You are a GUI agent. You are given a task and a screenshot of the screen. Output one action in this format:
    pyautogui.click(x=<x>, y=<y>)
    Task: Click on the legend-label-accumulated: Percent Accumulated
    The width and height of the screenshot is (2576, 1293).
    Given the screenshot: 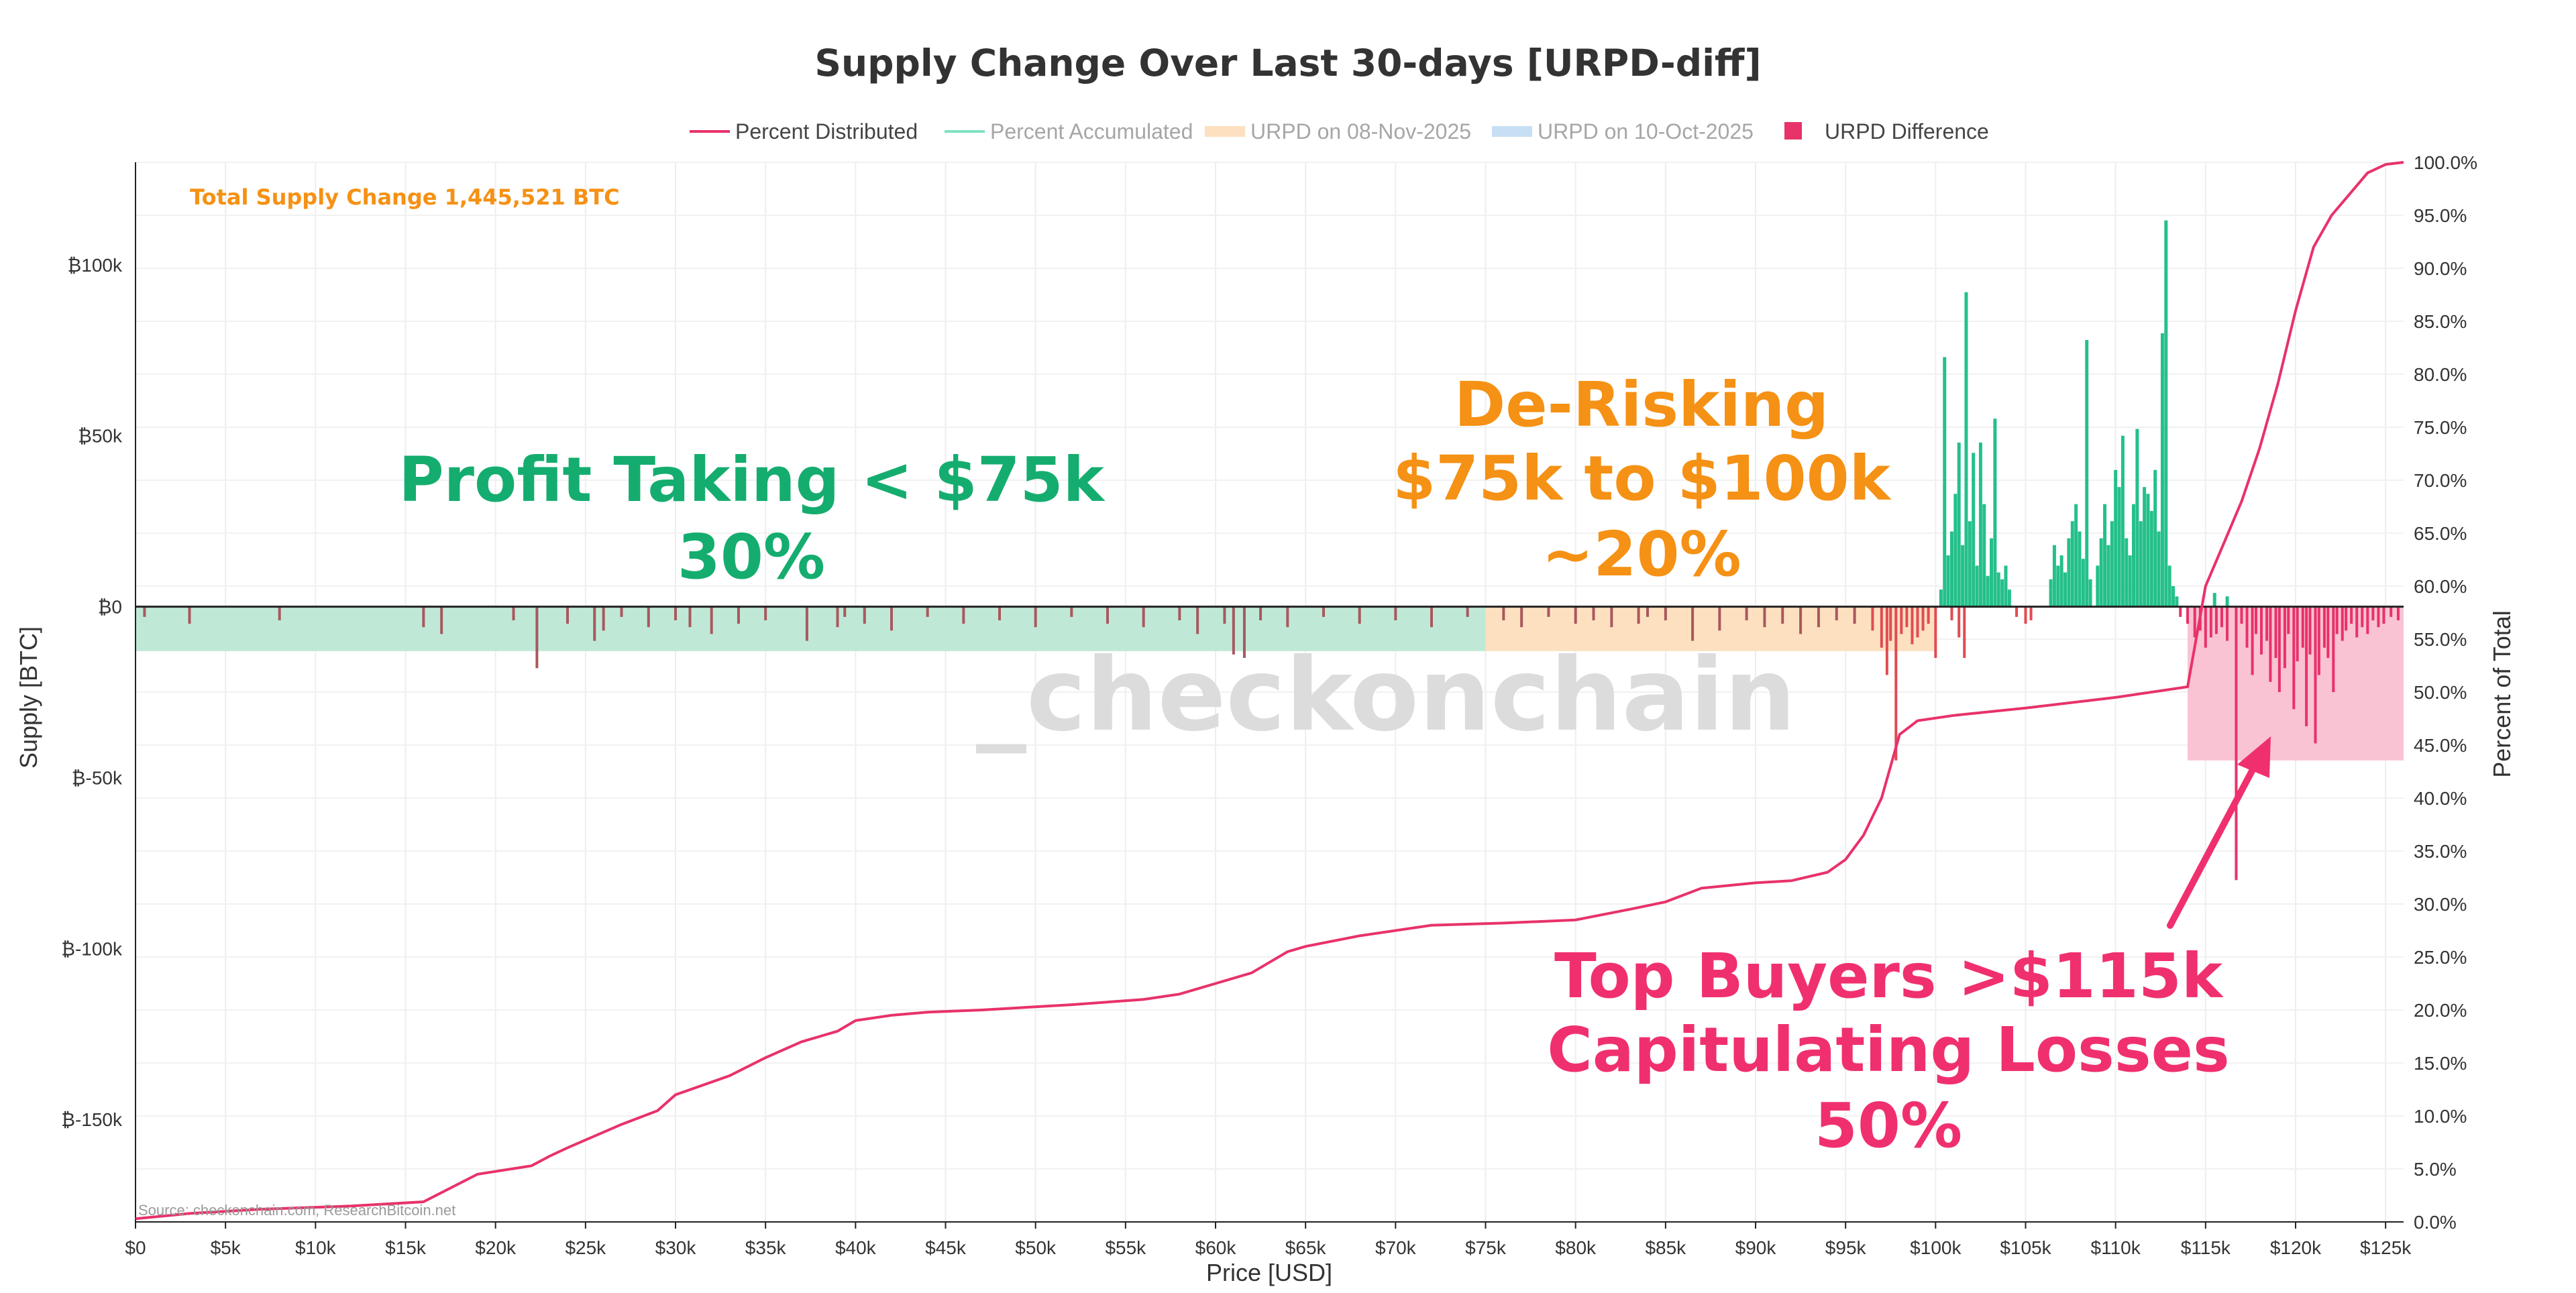 What is the action you would take?
    pyautogui.click(x=1091, y=131)
    